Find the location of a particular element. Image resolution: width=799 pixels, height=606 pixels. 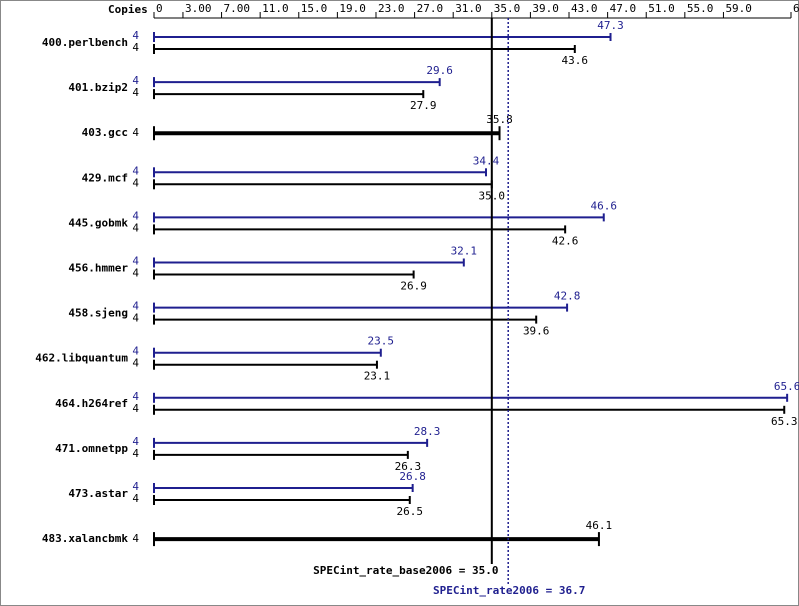

category-label: 456.hmmer is located at coordinates (98, 268).